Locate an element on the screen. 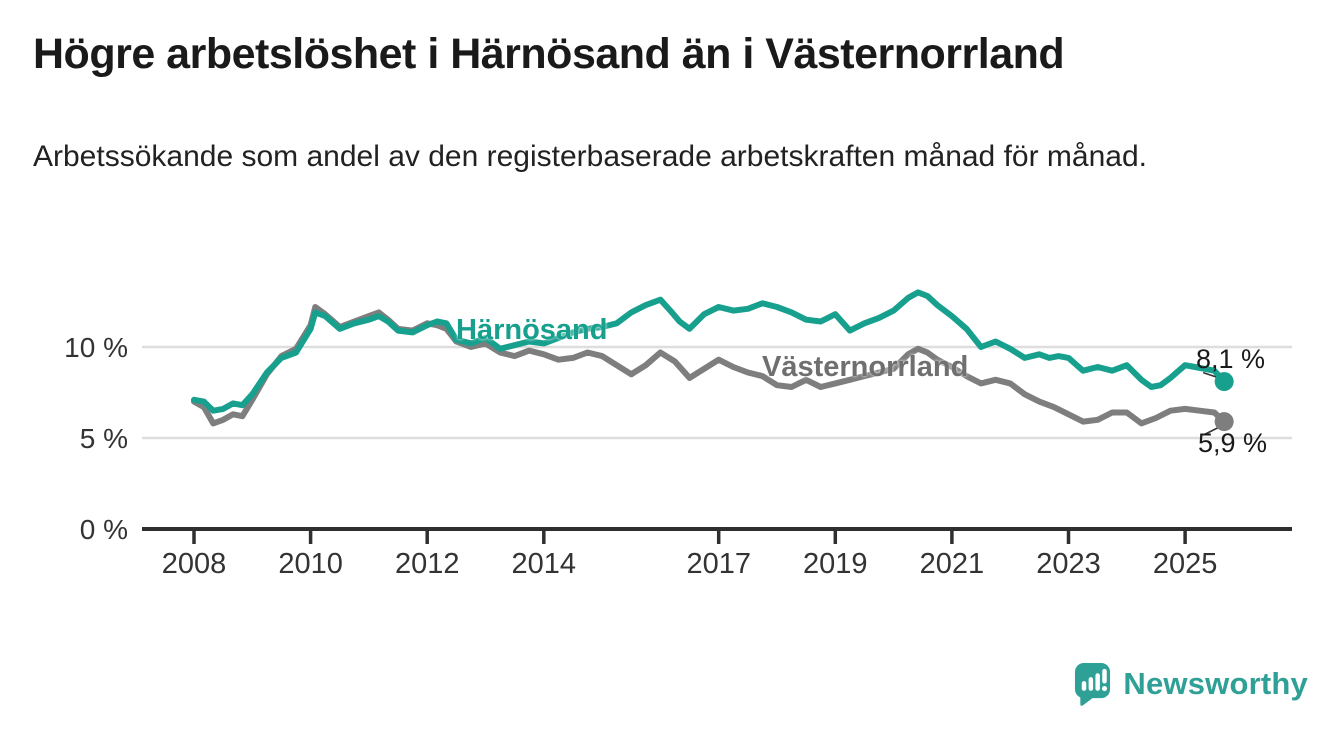 The image size is (1340, 734). end-value-vasternorrland: 5,9 % is located at coordinates (1233, 443).